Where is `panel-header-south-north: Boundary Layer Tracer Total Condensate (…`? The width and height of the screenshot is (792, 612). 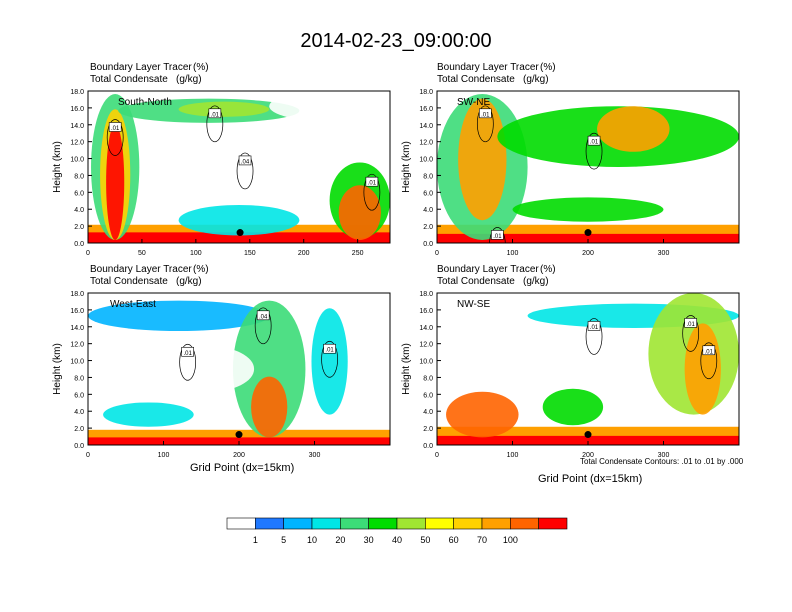 panel-header-south-north: Boundary Layer Tracer Total Condensate (… is located at coordinates (149, 74).